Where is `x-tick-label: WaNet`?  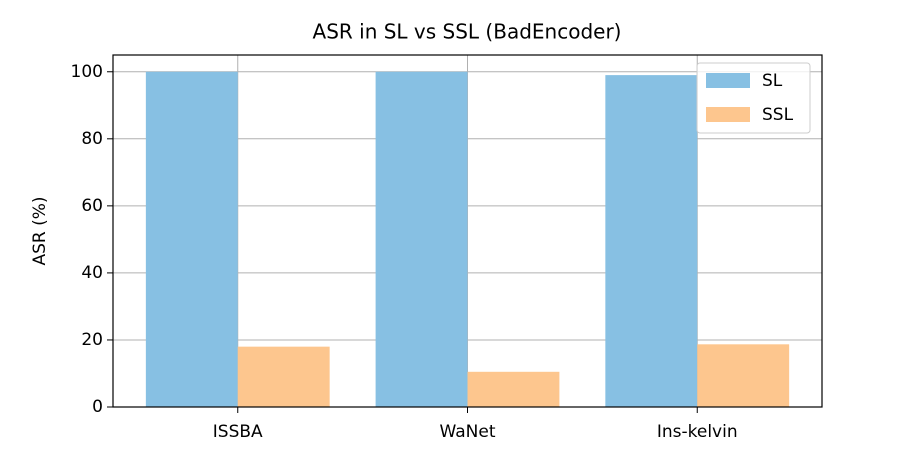 x-tick-label: WaNet is located at coordinates (468, 432).